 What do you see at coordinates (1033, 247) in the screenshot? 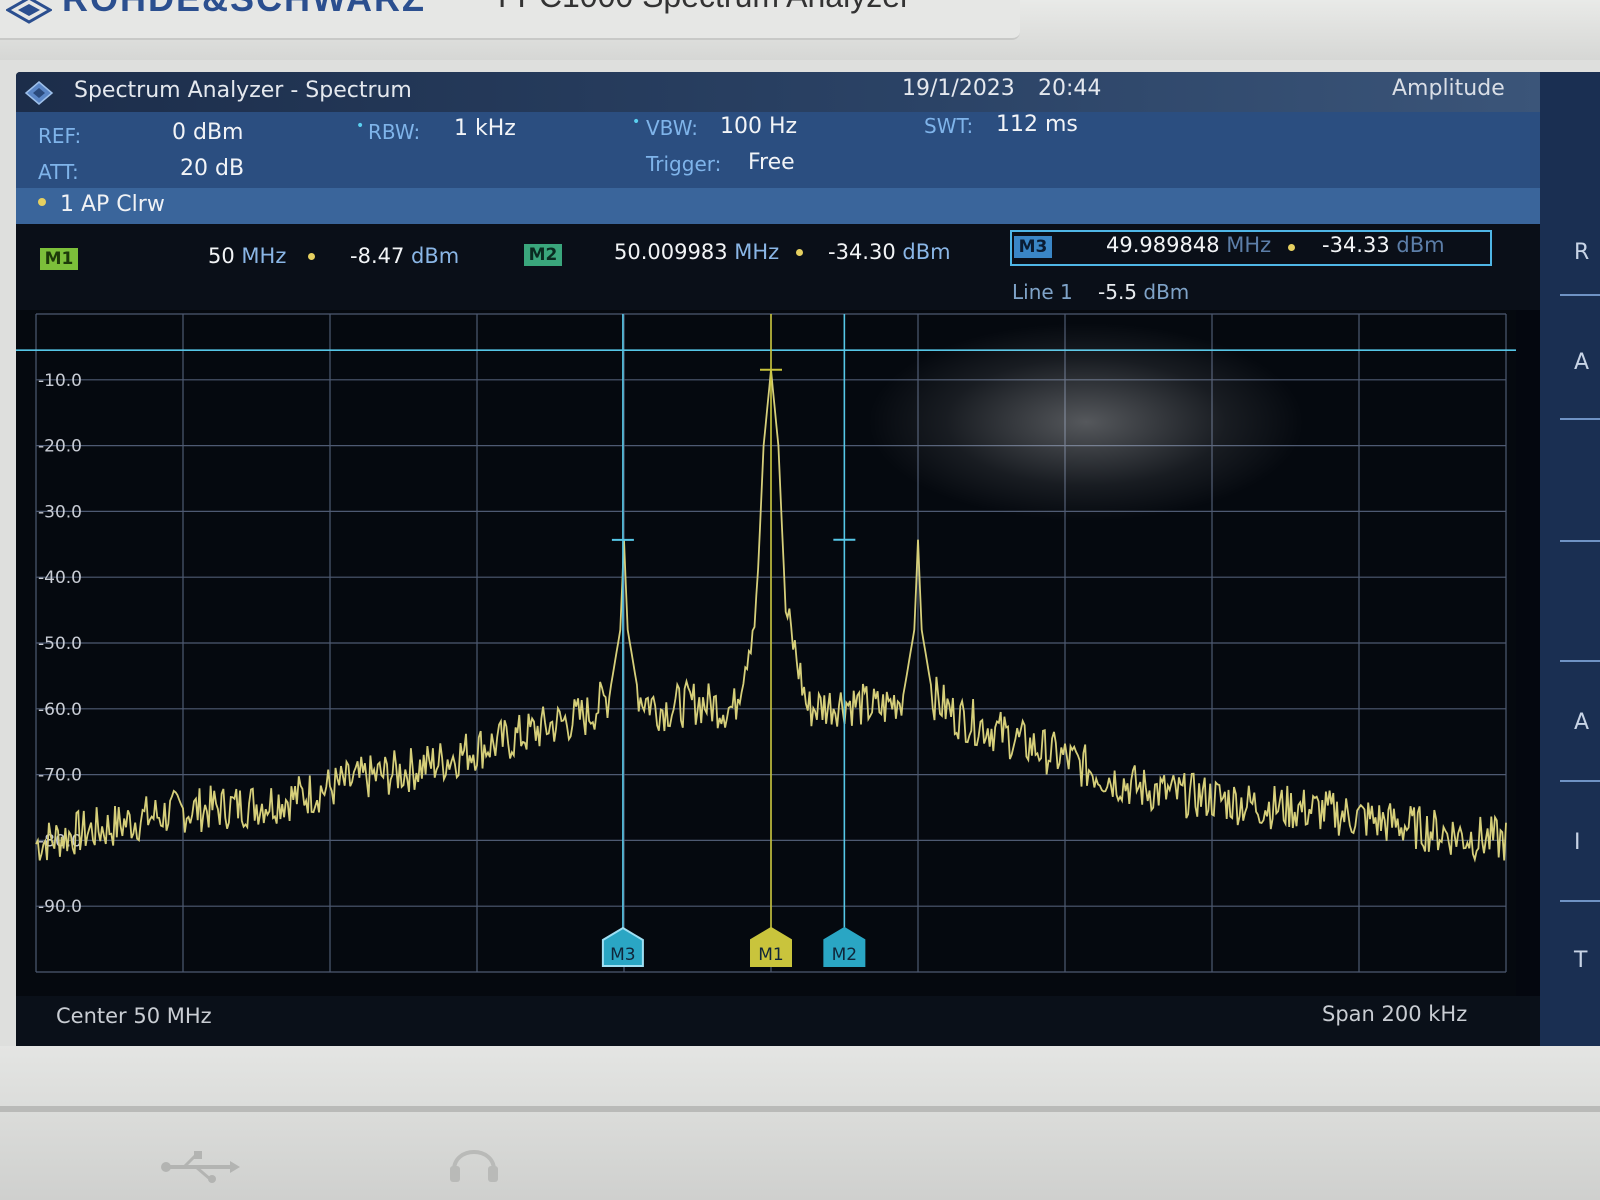
I see `marker-m3-badge: M3` at bounding box center [1033, 247].